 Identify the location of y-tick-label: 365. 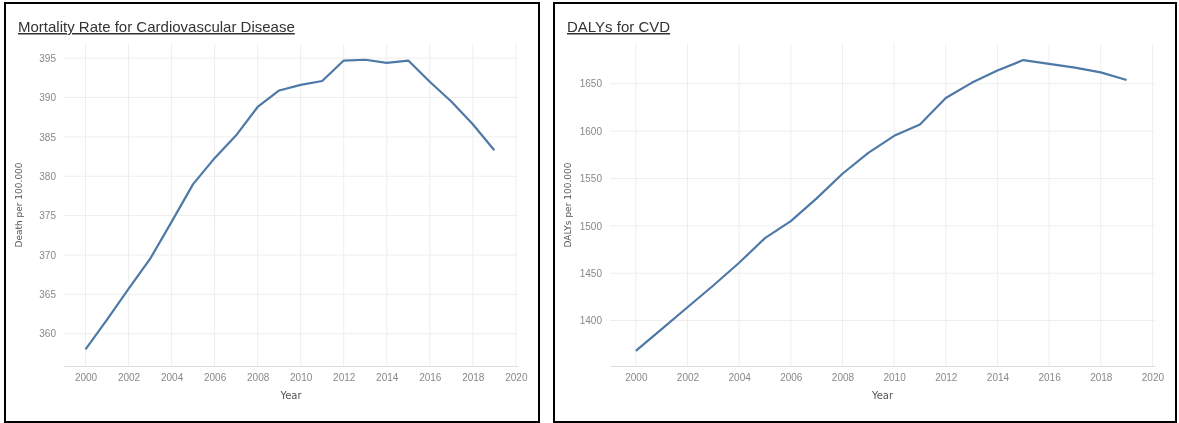
(48, 295).